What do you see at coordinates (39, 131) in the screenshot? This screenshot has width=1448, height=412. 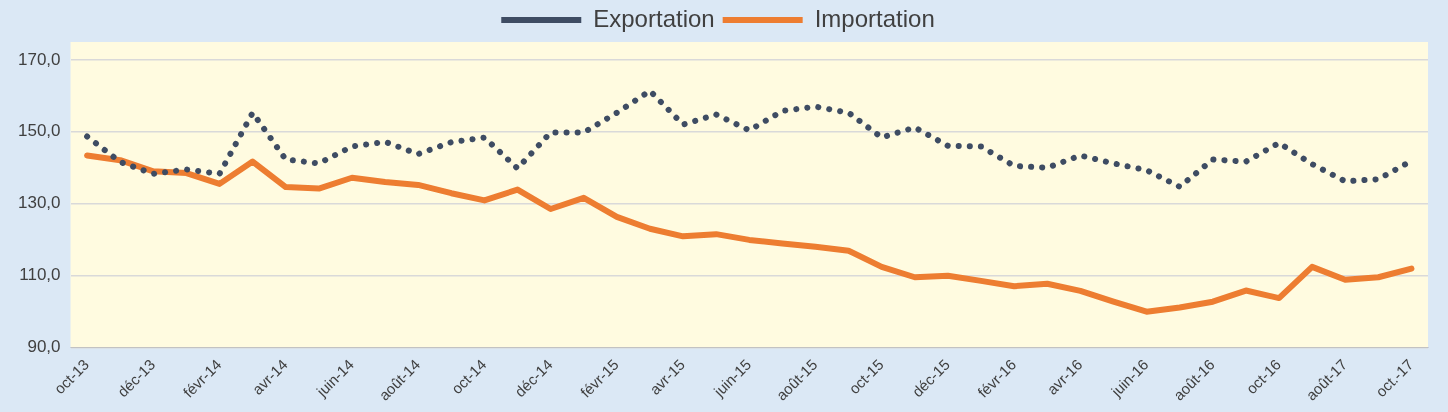 I see `y-tick-label: 150,0` at bounding box center [39, 131].